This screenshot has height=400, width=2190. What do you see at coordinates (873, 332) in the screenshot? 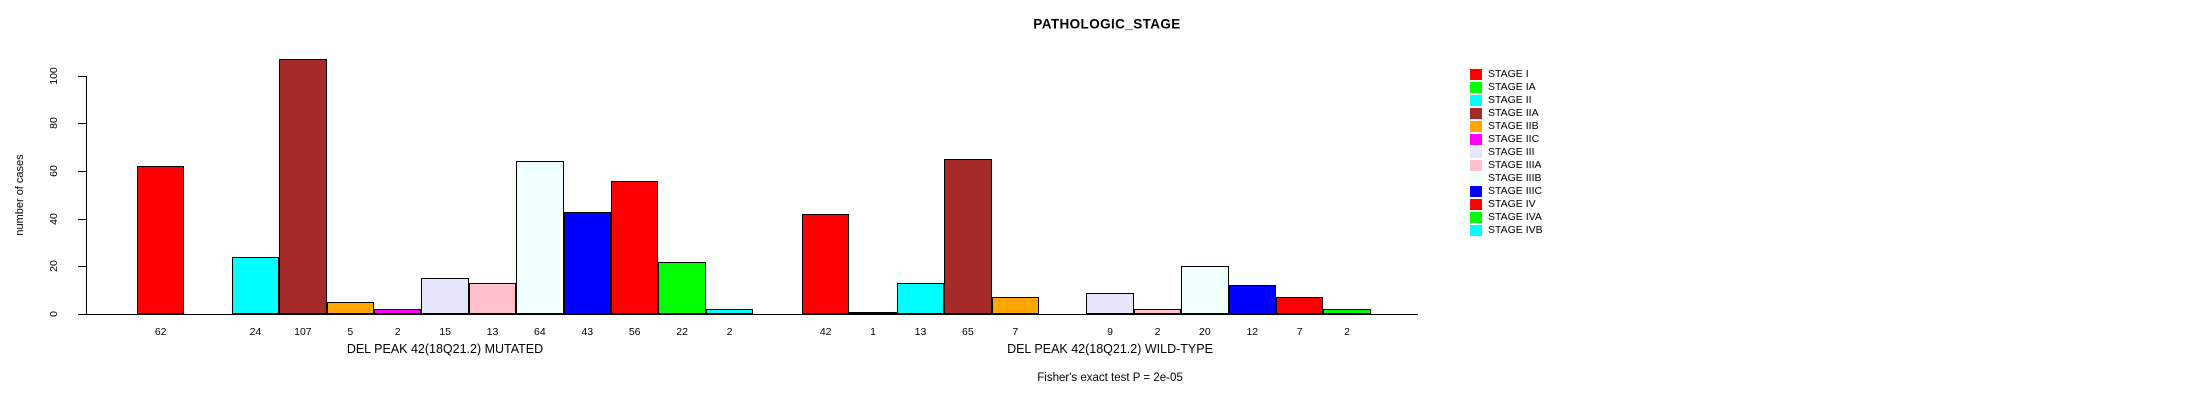
I see `bar-value-label: 1` at bounding box center [873, 332].